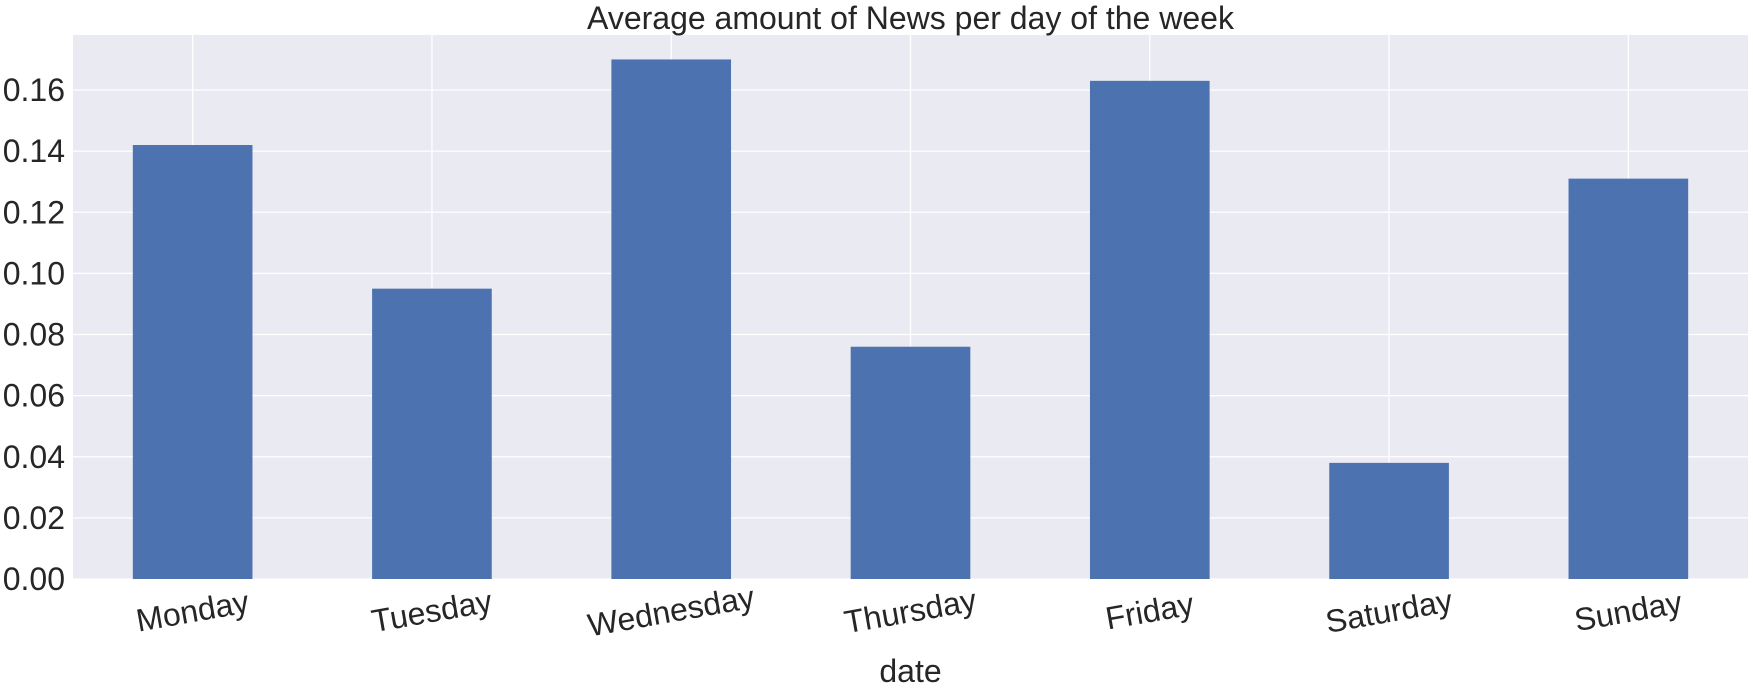 The height and width of the screenshot is (698, 1753). What do you see at coordinates (671, 611) in the screenshot?
I see `x-tick-label: Wednesday` at bounding box center [671, 611].